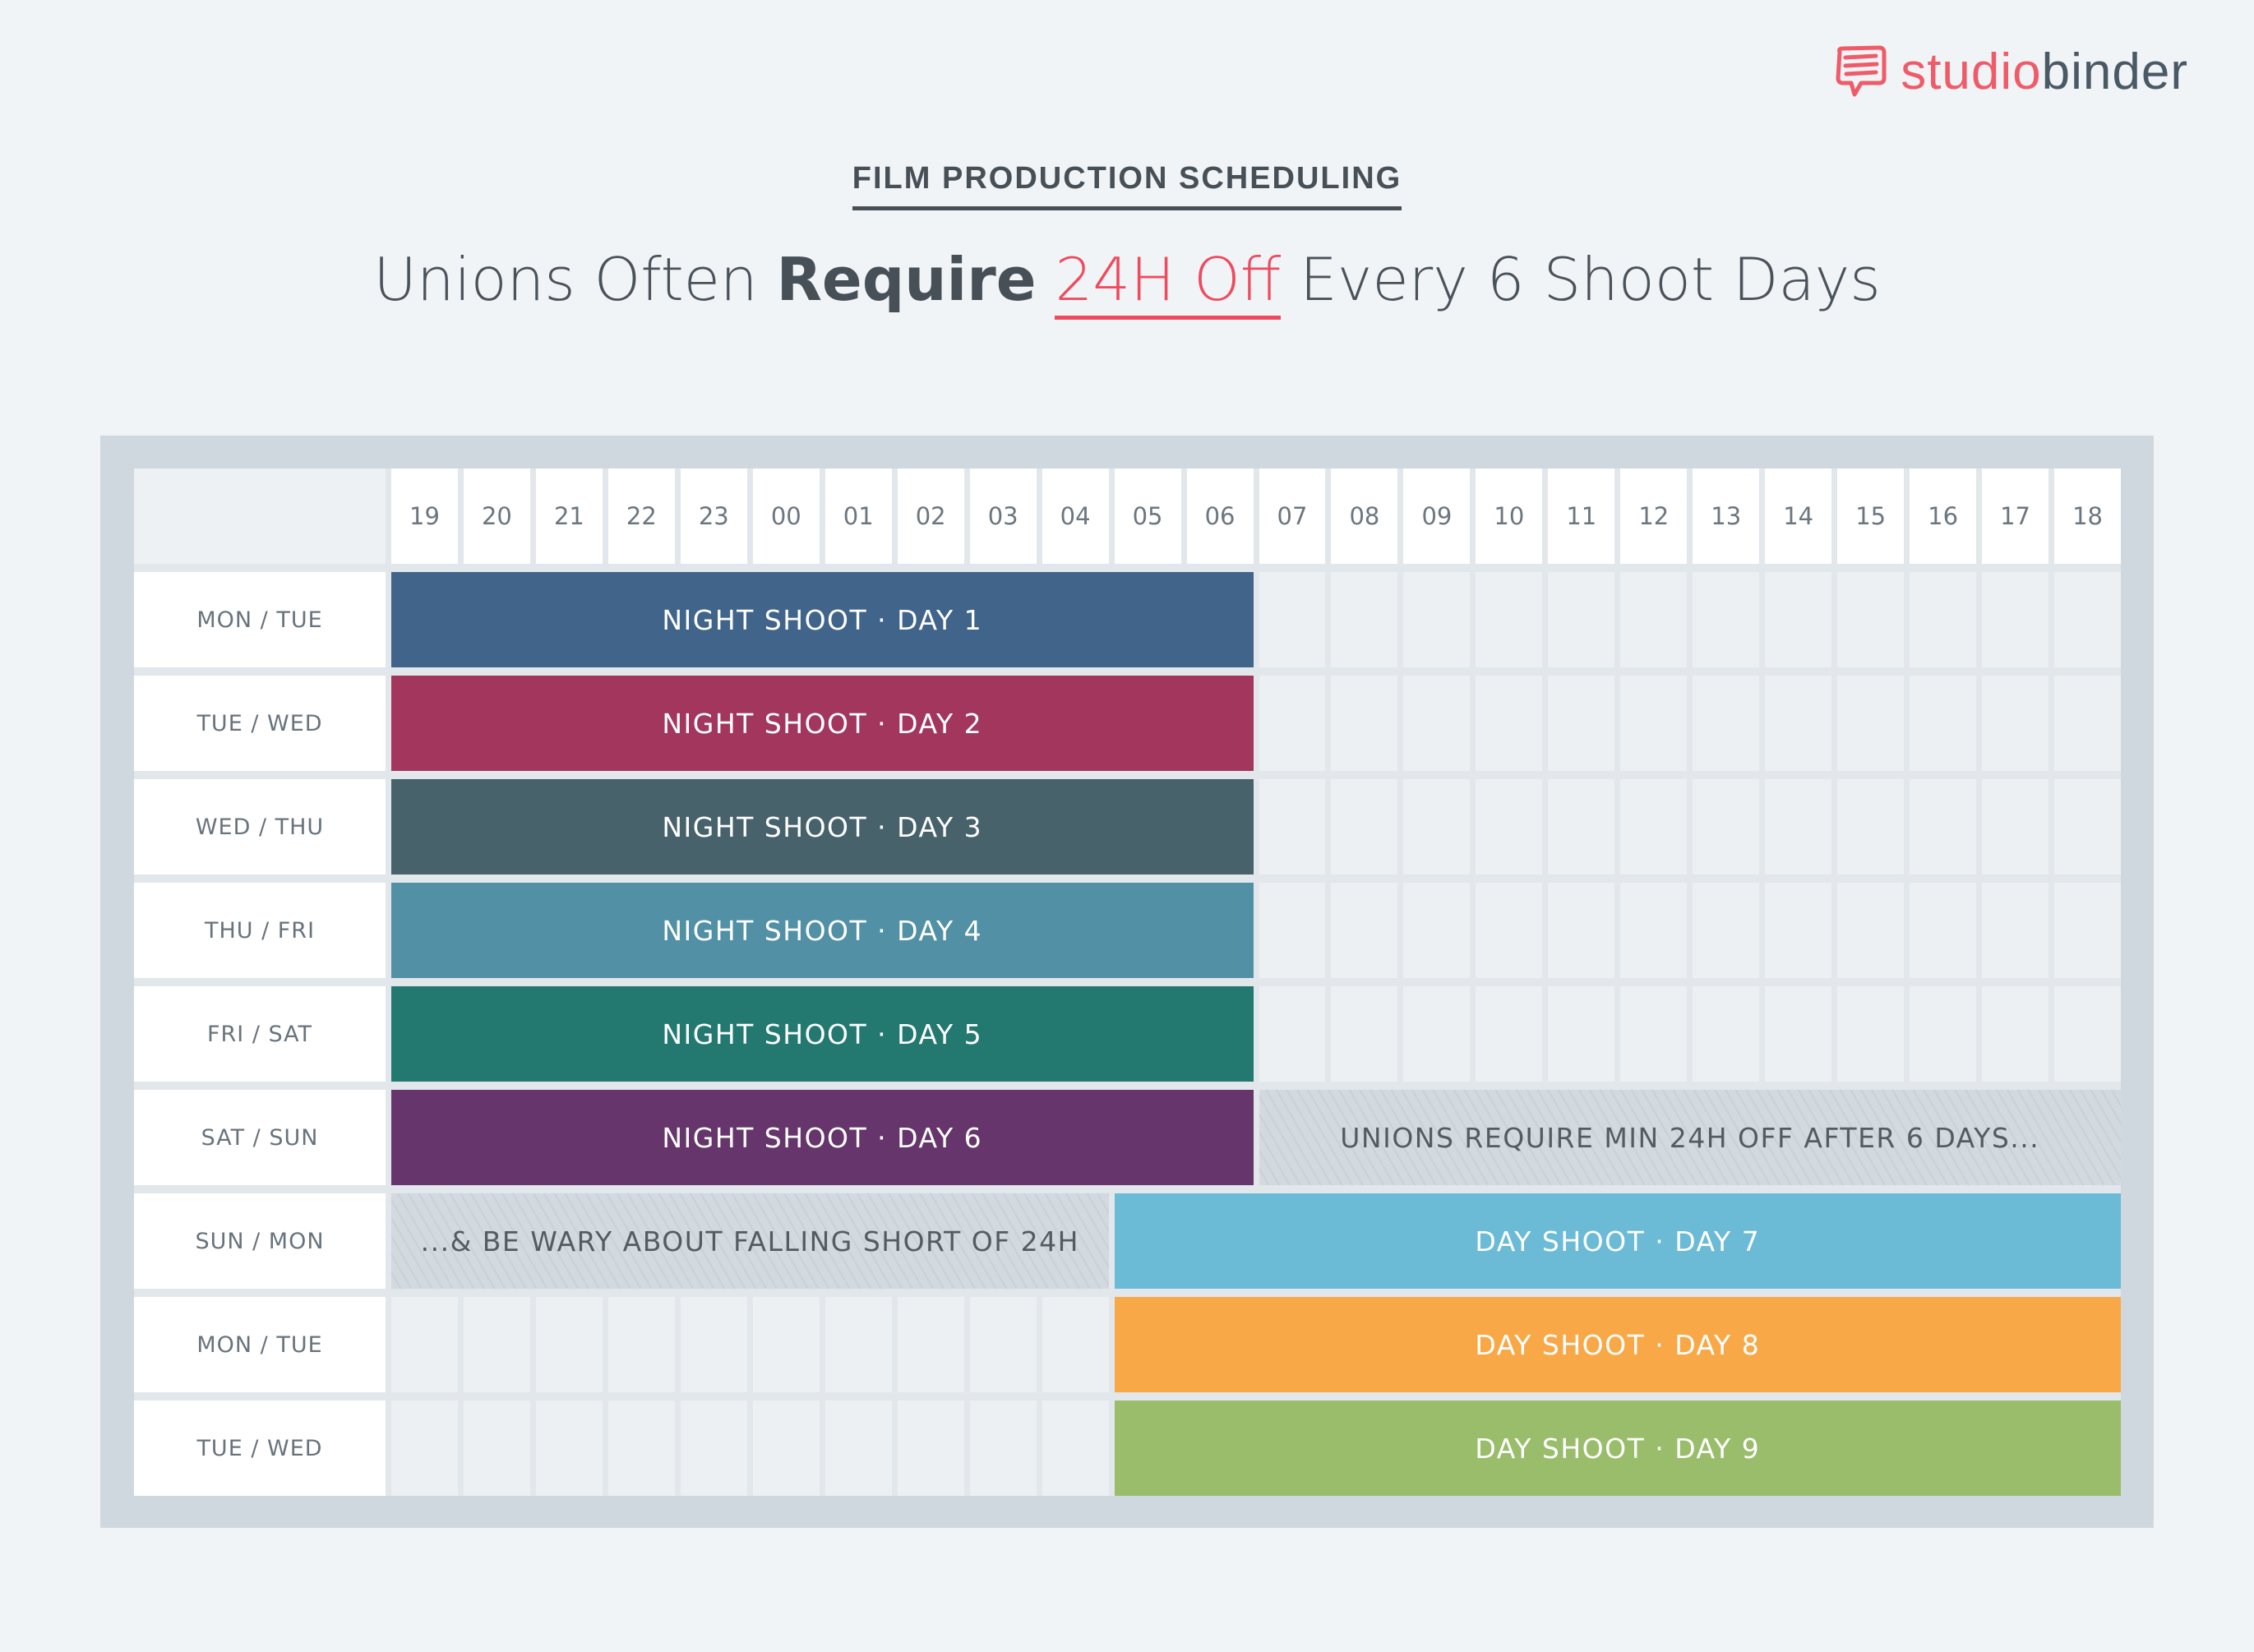 The image size is (2254, 1652). What do you see at coordinates (1943, 516) in the screenshot?
I see `hour-header: 16` at bounding box center [1943, 516].